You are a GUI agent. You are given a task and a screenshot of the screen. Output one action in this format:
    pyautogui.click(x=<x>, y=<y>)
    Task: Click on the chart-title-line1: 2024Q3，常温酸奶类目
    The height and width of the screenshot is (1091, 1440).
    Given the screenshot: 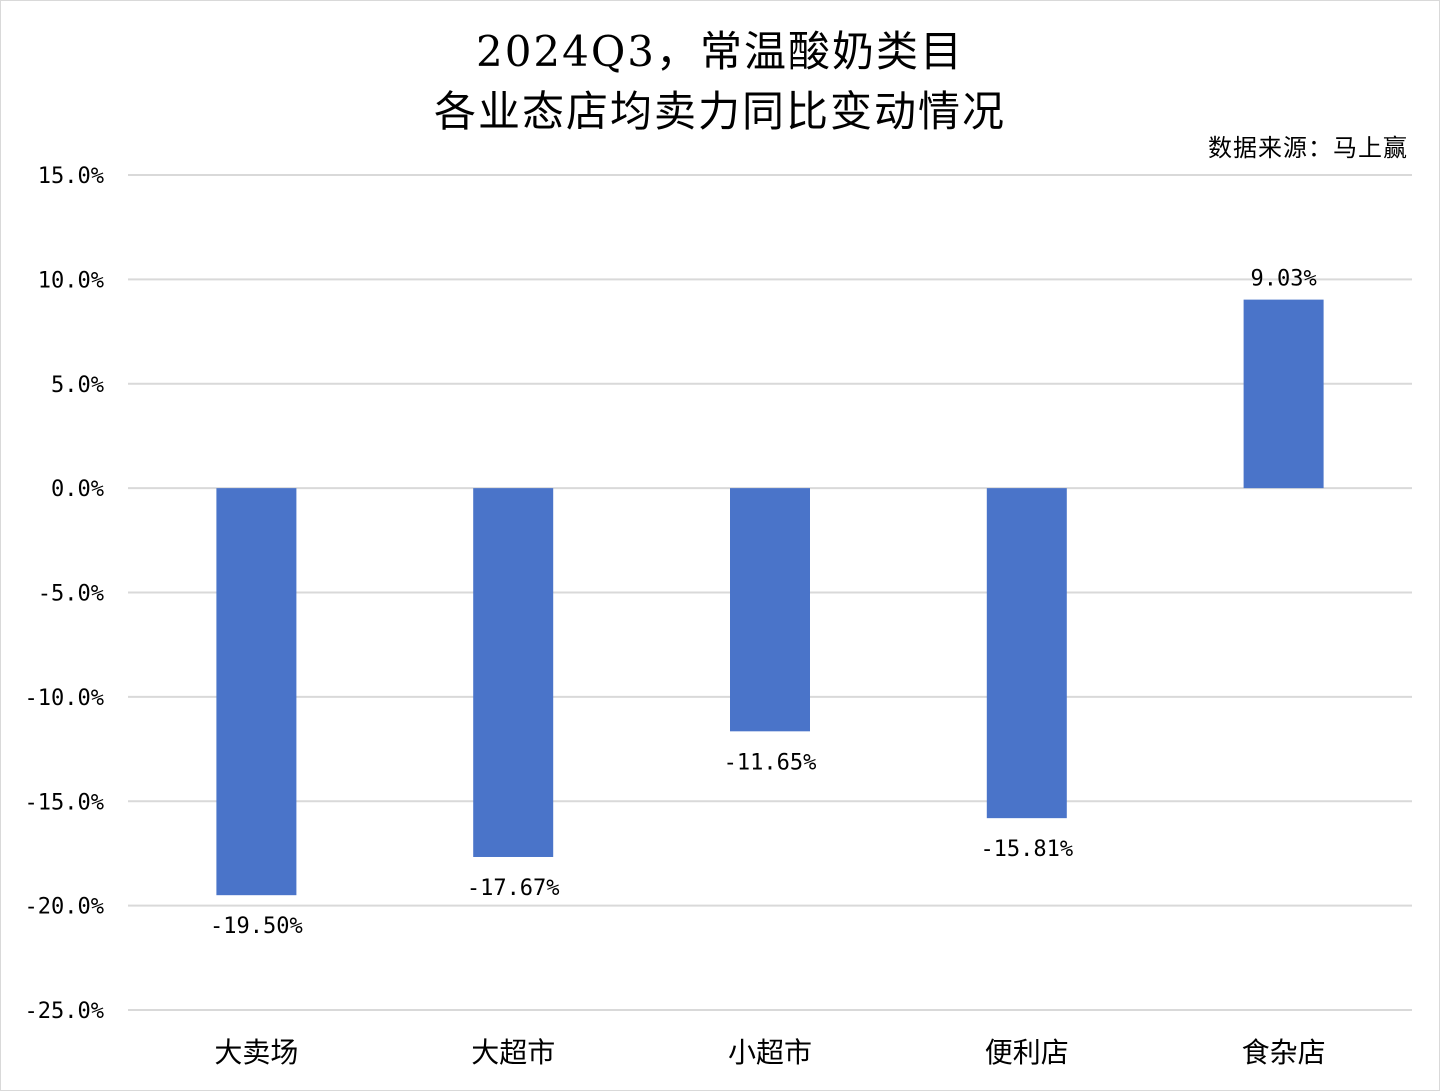 What is the action you would take?
    pyautogui.click(x=720, y=51)
    